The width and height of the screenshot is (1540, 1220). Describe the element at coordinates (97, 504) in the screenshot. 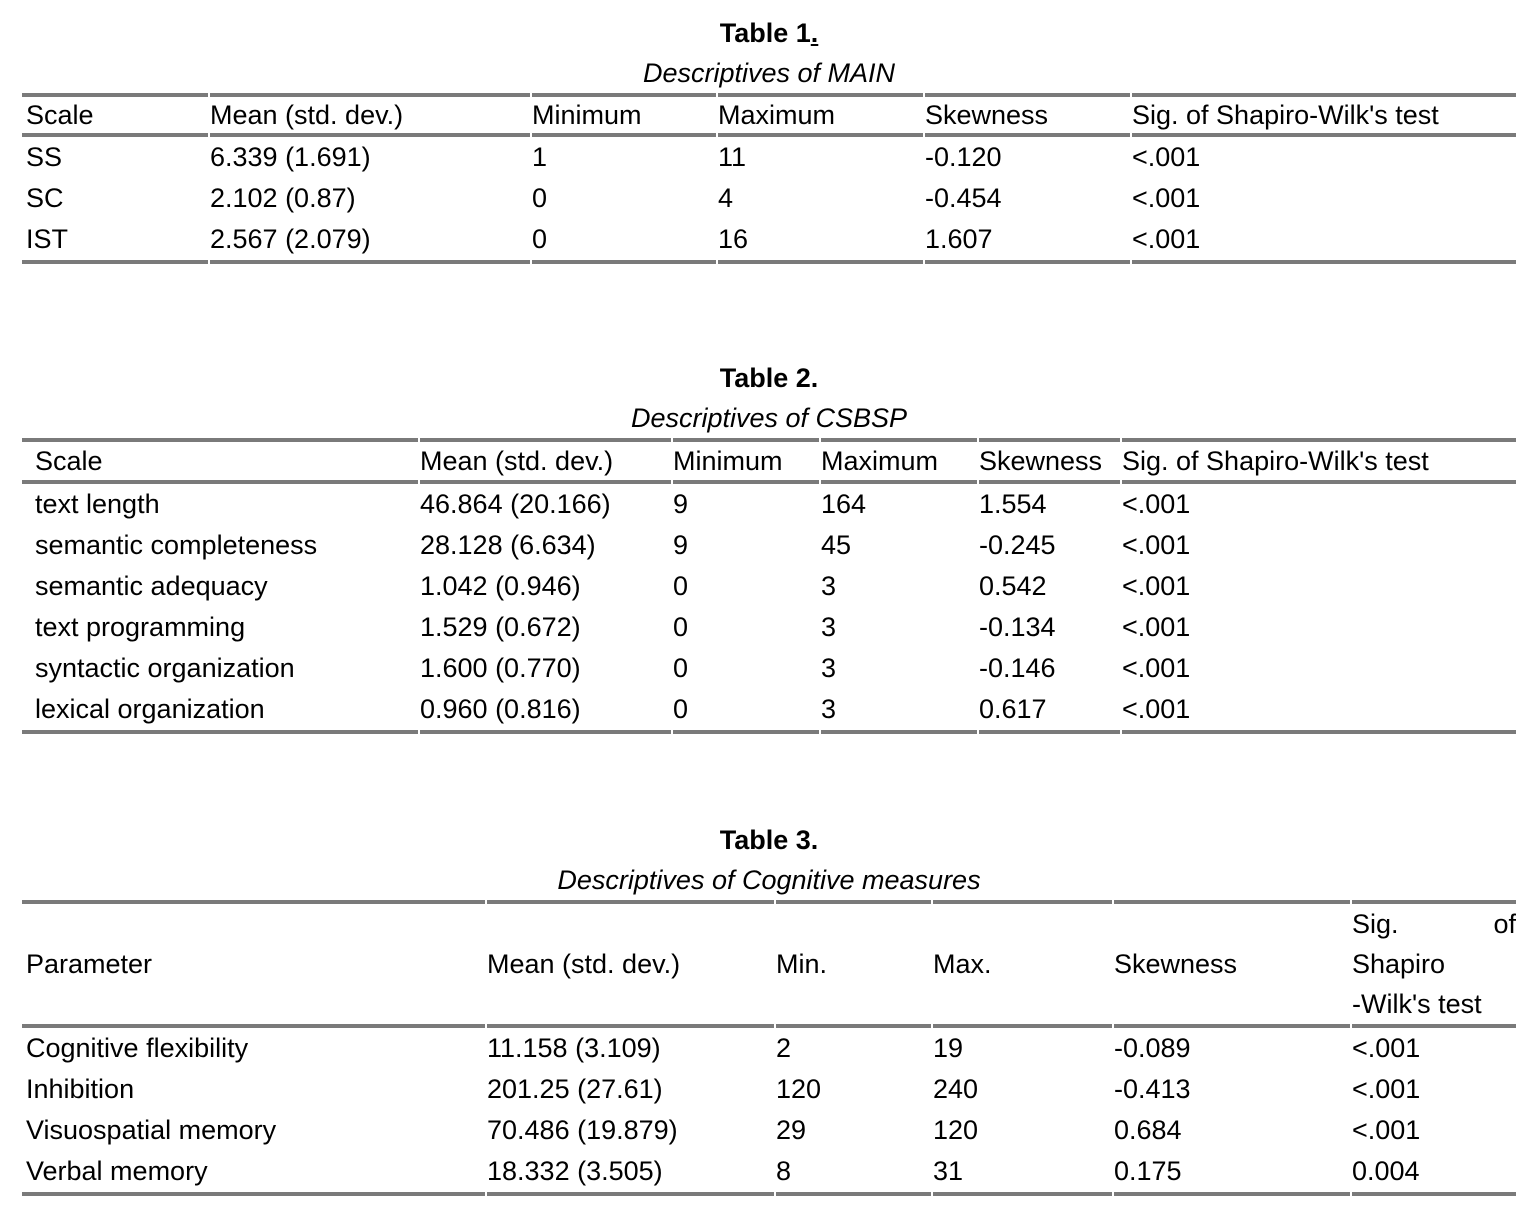

I see `table-cell: text length` at that location.